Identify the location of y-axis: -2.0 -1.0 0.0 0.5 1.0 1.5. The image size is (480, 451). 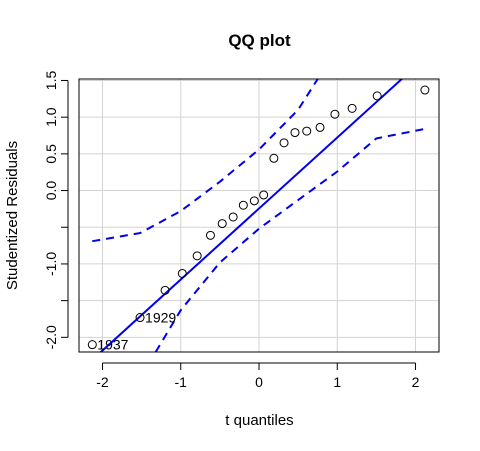
(56, 210).